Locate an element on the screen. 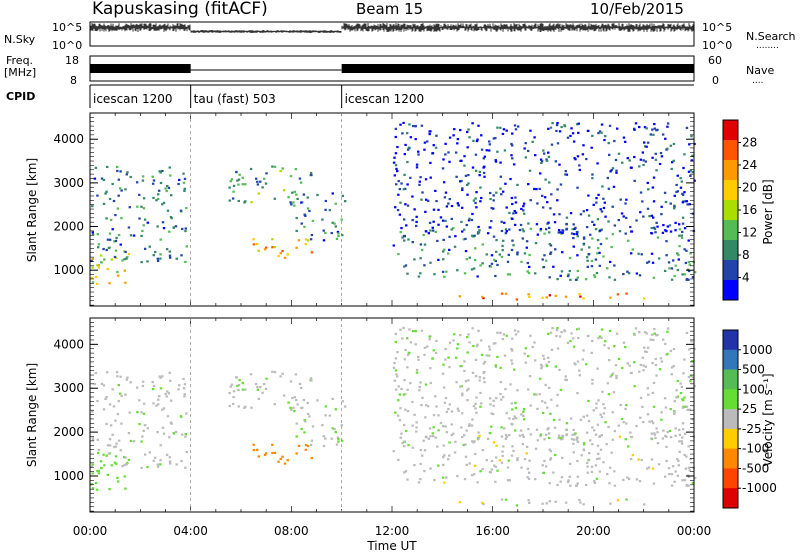 The width and height of the screenshot is (800, 554). cpid-segment-label: tau (fast) 503 is located at coordinates (235, 99).